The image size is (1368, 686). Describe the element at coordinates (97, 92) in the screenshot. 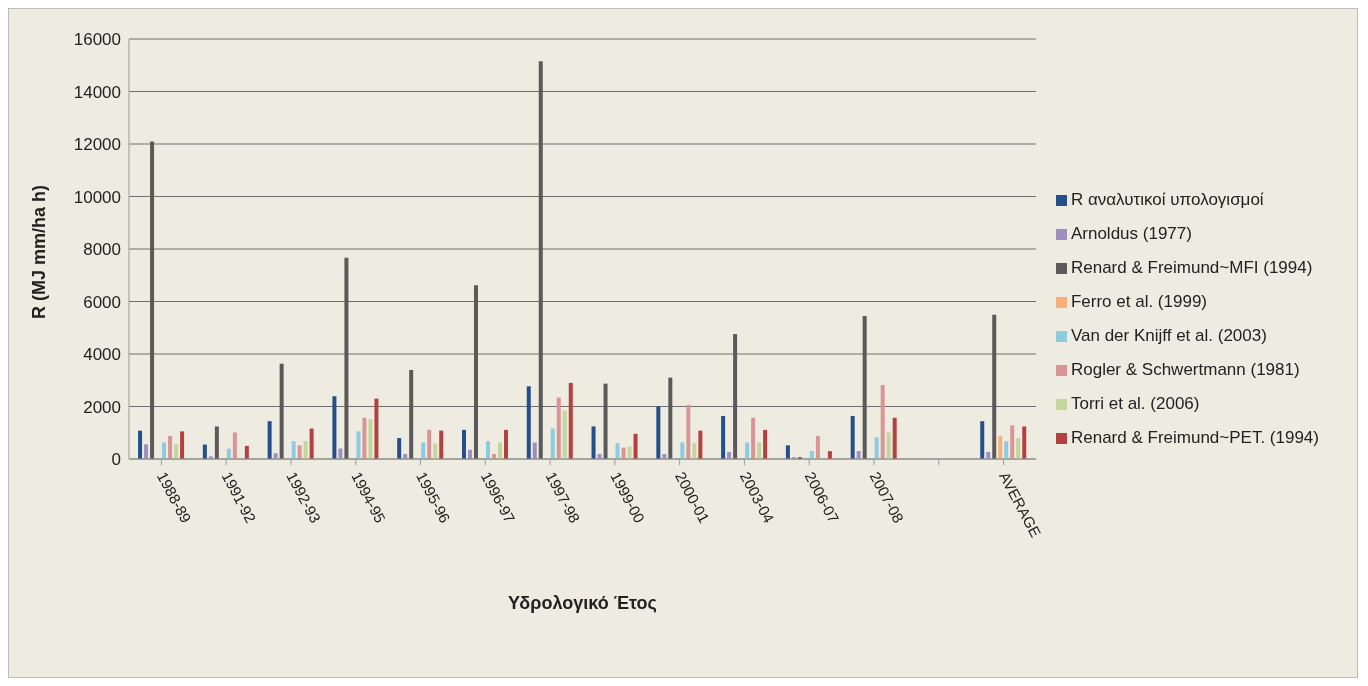

I see `y-tick-label: 14000` at that location.